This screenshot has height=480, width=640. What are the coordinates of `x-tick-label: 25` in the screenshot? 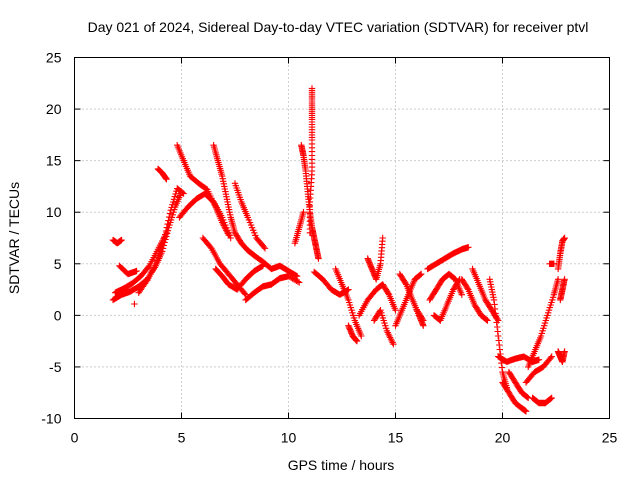 It's located at (610, 438).